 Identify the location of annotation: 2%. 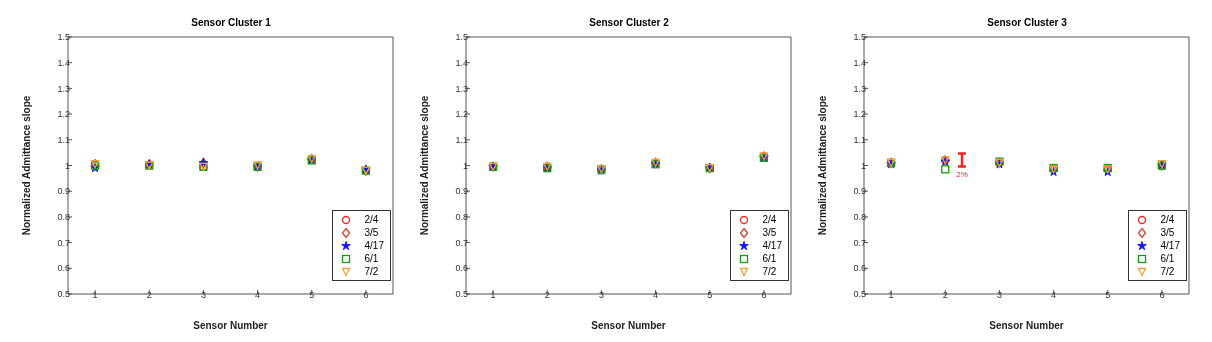
(962, 174).